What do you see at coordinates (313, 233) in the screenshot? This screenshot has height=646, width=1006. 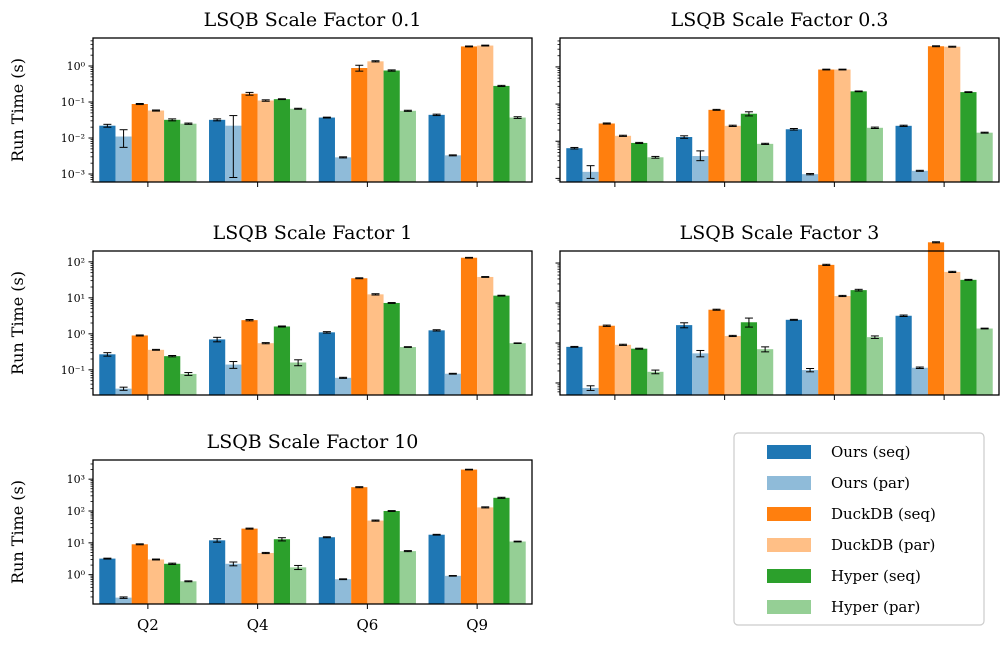 I see `chart-title: LSQB Scale Factor 1` at bounding box center [313, 233].